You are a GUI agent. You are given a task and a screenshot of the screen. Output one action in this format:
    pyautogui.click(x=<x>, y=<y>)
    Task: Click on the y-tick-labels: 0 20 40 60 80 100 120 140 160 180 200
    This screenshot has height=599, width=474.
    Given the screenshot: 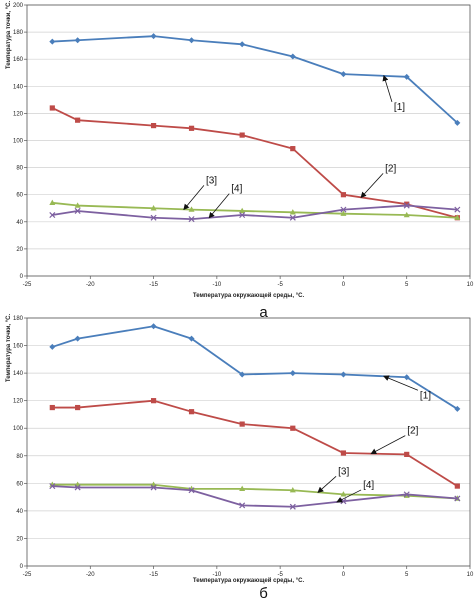 What is the action you would take?
    pyautogui.click(x=18, y=141)
    